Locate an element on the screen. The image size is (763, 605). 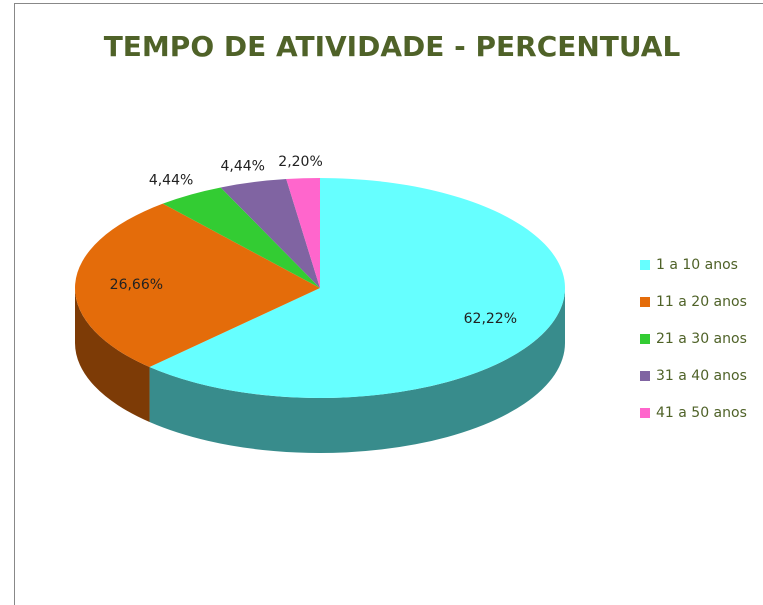
data-label: 2,20% is located at coordinates (300, 162).